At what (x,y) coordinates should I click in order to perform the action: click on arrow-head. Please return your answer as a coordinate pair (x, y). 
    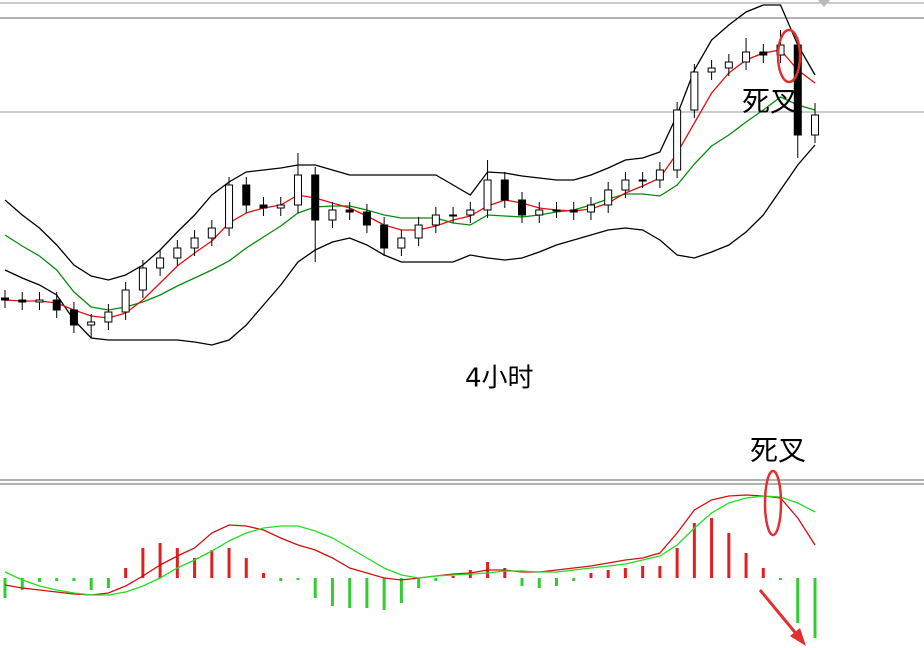
    Looking at the image, I should click on (798, 637).